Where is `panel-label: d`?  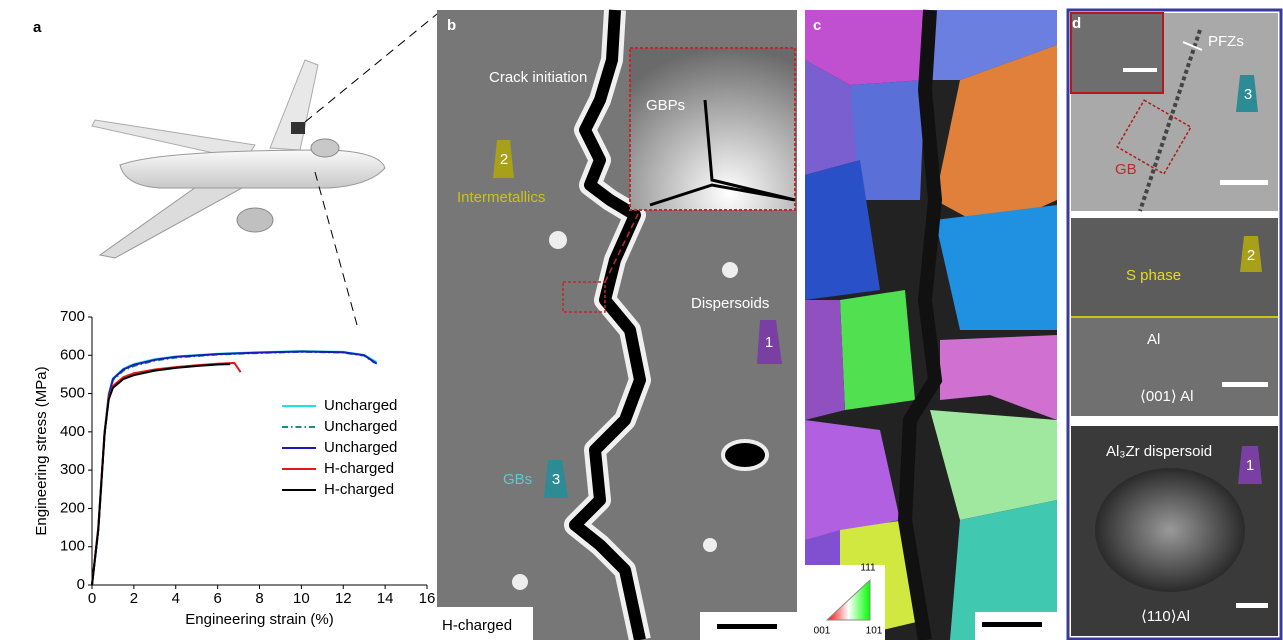 panel-label: d is located at coordinates (1076, 23).